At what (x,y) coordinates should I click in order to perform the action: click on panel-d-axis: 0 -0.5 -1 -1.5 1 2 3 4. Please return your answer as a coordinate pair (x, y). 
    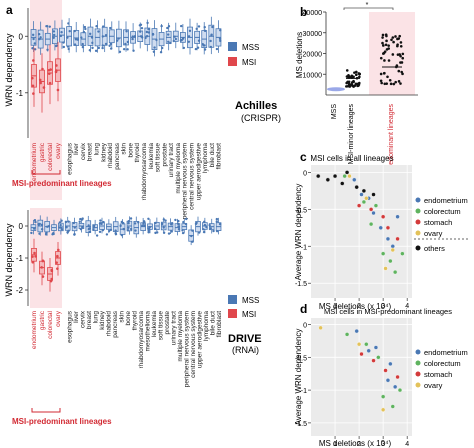
    Looking at the image, I should click on (353, 383).